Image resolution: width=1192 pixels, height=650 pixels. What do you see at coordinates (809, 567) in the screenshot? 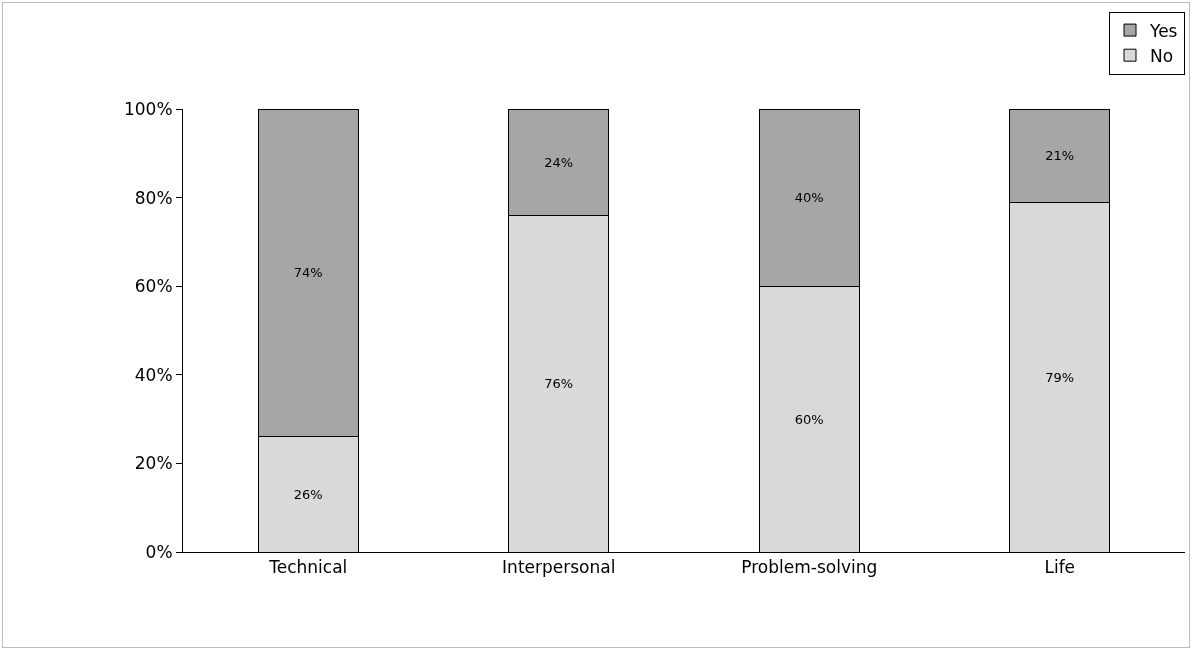
I see `x-tick-label: Problem-solving` at bounding box center [809, 567].